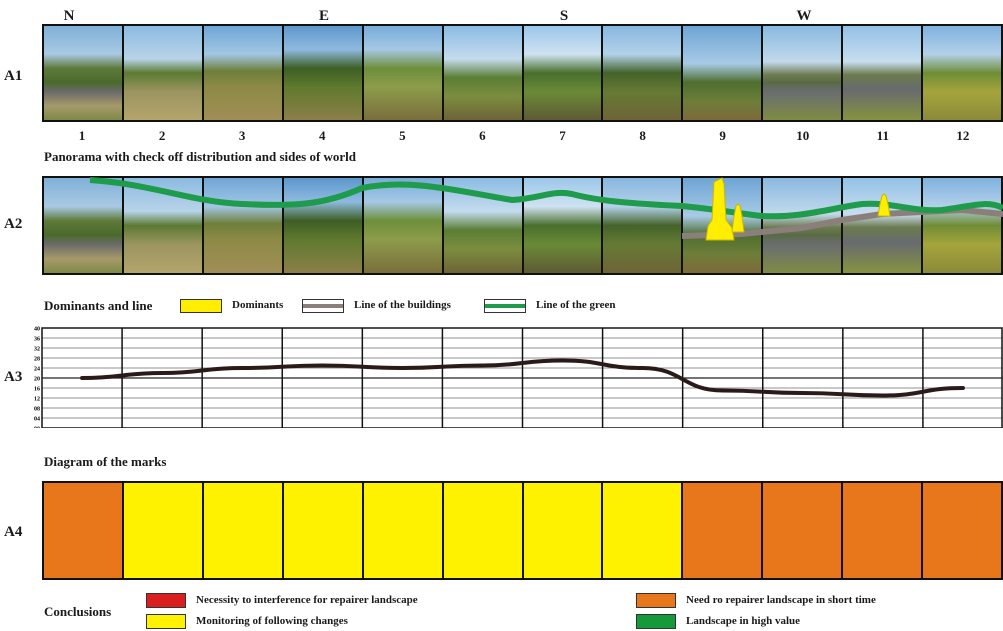  I want to click on green-line, so click(546, 198).